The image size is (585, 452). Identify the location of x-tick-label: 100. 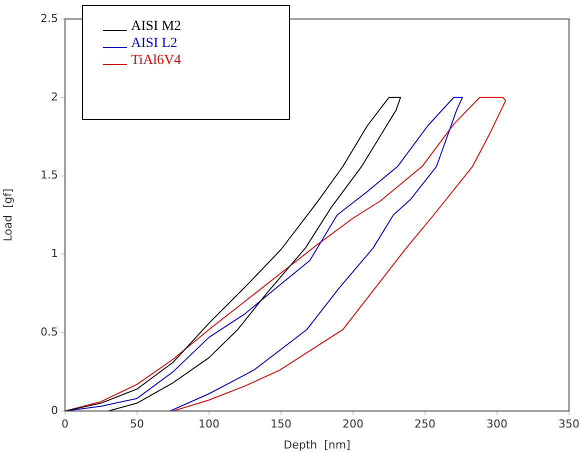
(209, 423).